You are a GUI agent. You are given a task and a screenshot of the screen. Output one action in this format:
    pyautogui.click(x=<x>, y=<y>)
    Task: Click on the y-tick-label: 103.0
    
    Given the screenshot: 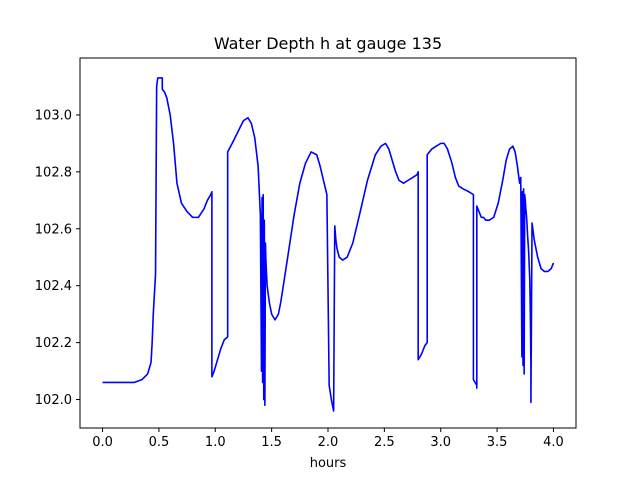 What is the action you would take?
    pyautogui.click(x=53, y=115)
    